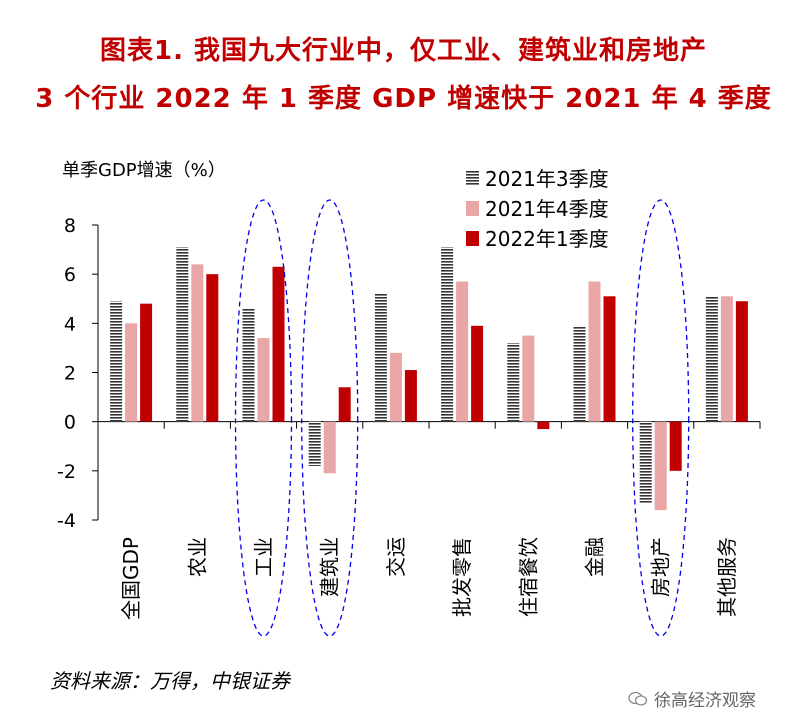 This screenshot has height=727, width=807. What do you see at coordinates (66, 521) in the screenshot?
I see `y-tick-label: -4` at bounding box center [66, 521].